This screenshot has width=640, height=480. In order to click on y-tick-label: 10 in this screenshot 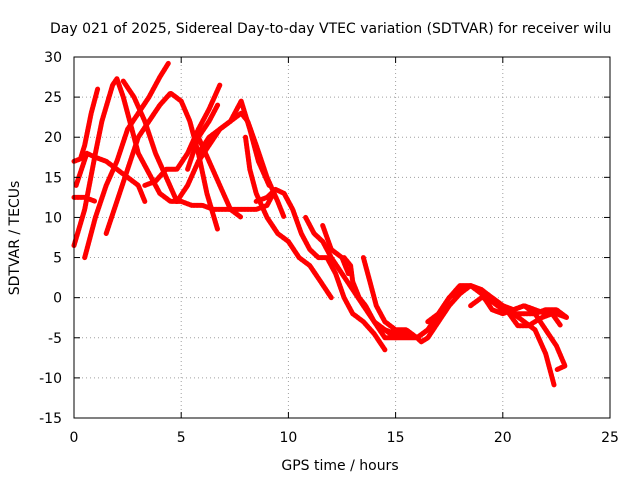, I will do `click(53, 218)`.